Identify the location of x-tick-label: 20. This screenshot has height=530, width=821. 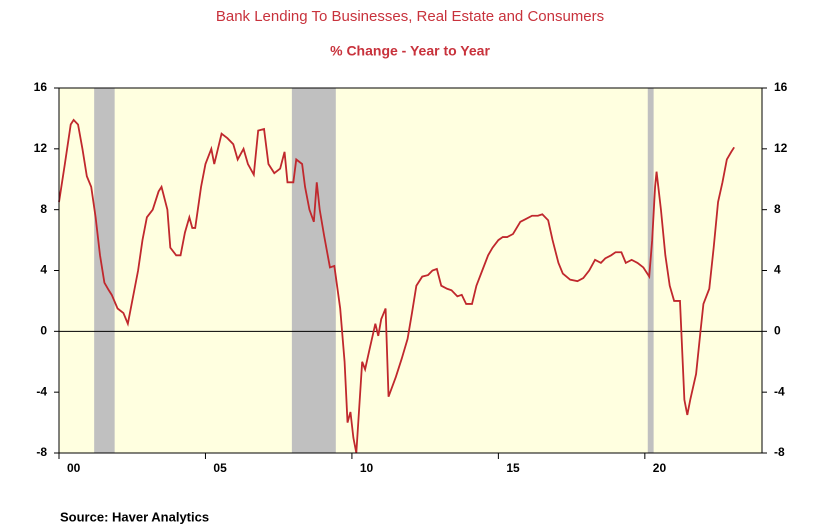
(660, 468).